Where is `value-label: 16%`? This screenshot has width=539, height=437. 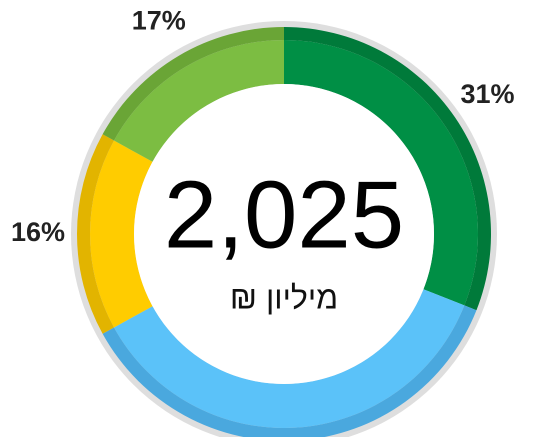
value-label: 16% is located at coordinates (38, 232).